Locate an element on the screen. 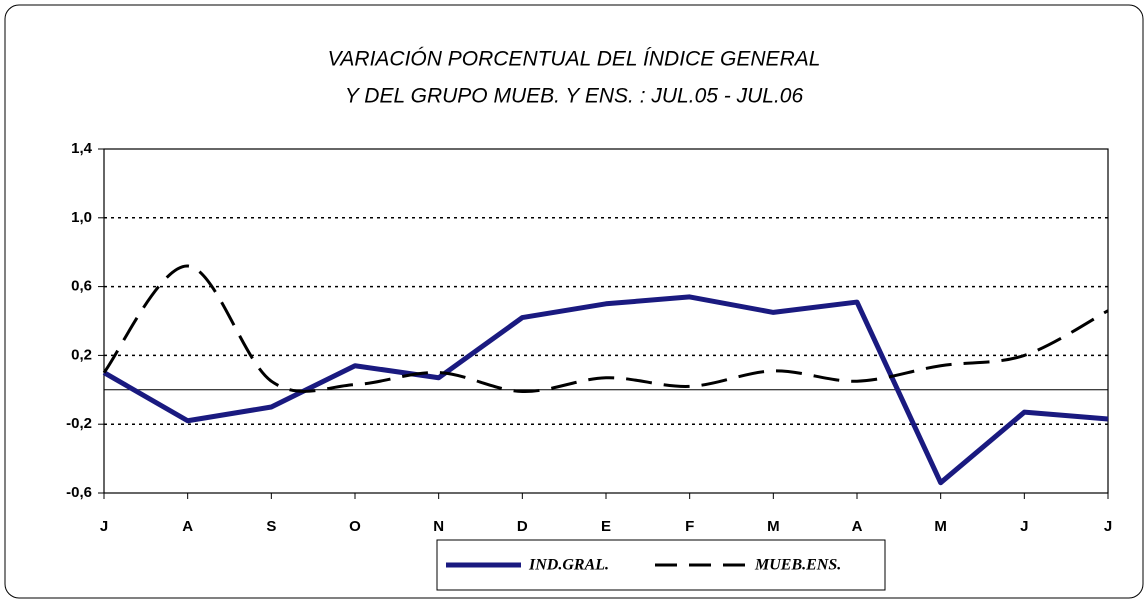 The image size is (1148, 608). y-tick-label: -0,2 is located at coordinates (79, 423).